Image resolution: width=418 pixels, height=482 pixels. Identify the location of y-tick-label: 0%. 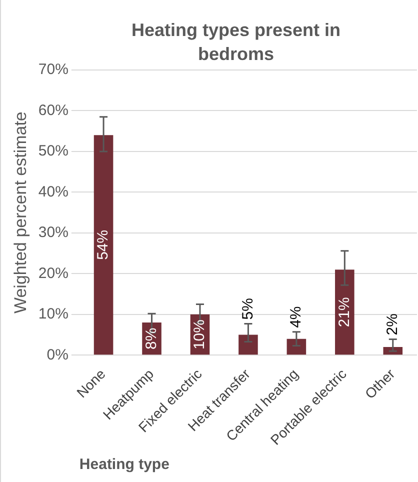
(57, 355).